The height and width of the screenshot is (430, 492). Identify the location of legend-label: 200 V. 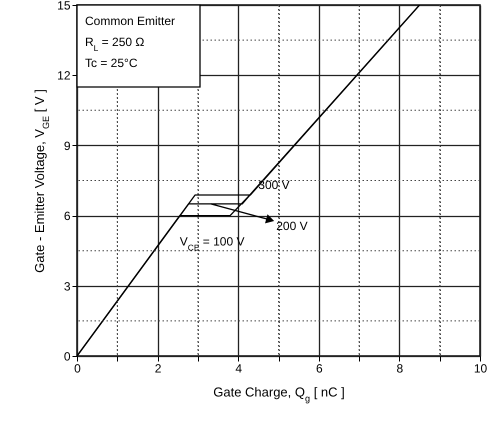
(292, 225).